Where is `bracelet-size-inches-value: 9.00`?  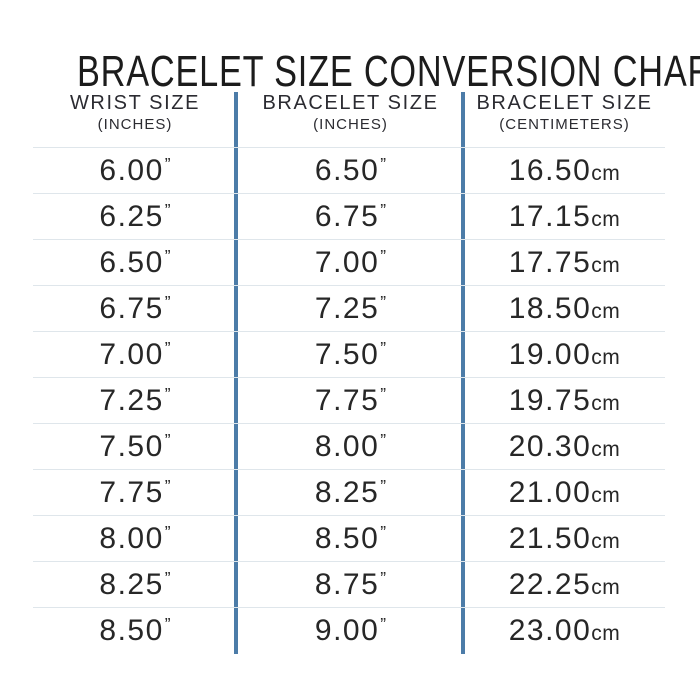
bracelet-size-inches-value: 9.00 is located at coordinates (347, 630).